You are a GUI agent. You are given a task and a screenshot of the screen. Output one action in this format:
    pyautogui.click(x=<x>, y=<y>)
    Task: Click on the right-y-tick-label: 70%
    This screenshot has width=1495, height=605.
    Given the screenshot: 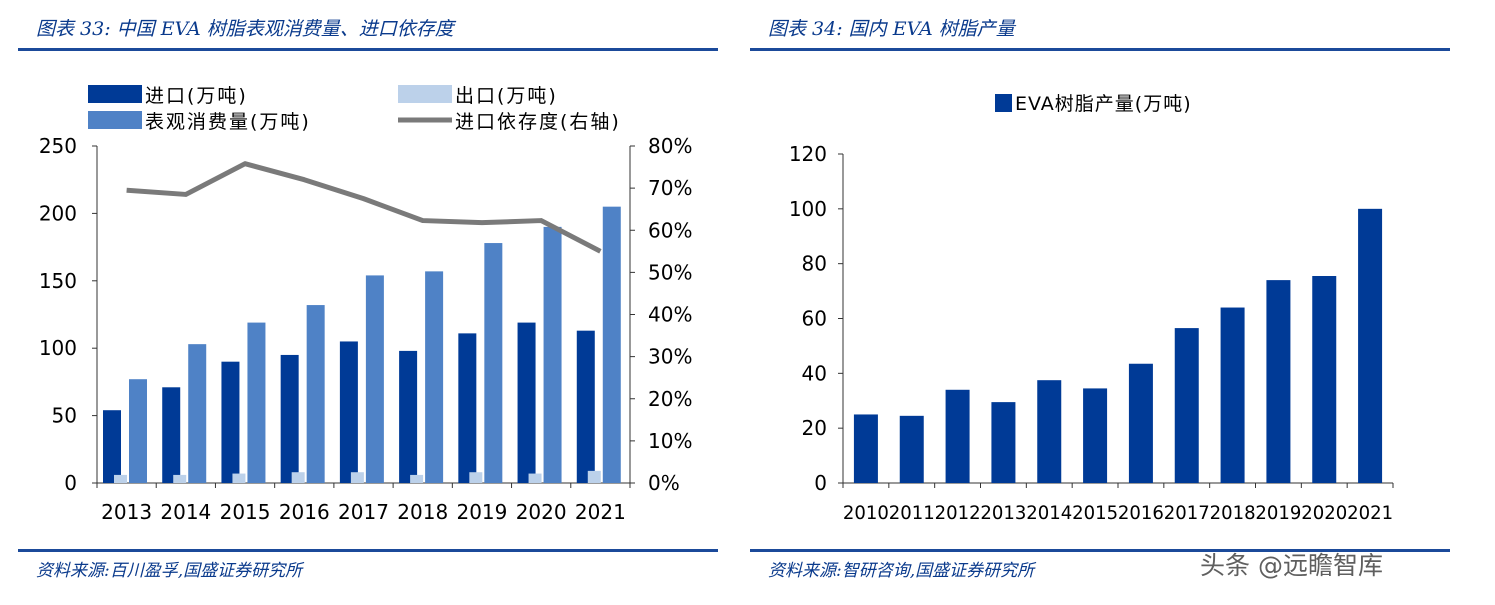 What is the action you would take?
    pyautogui.click(x=670, y=188)
    